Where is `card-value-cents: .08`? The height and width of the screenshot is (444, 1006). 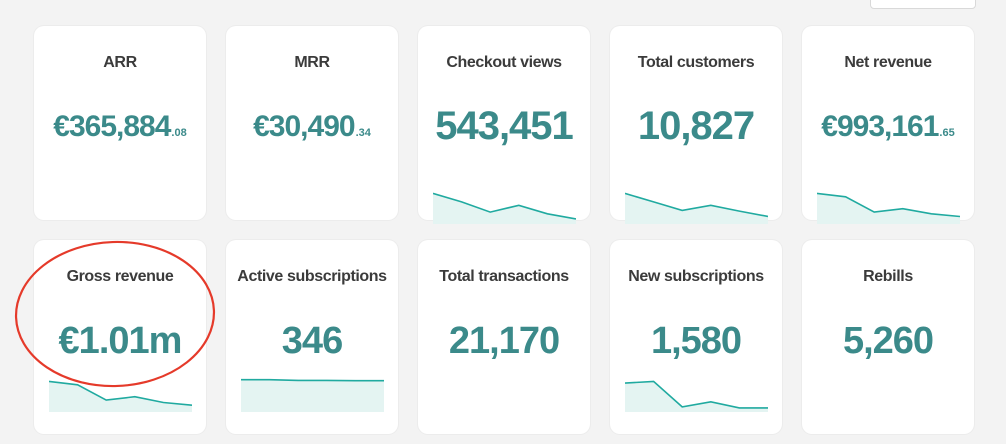 card-value-cents: .08 is located at coordinates (179, 133).